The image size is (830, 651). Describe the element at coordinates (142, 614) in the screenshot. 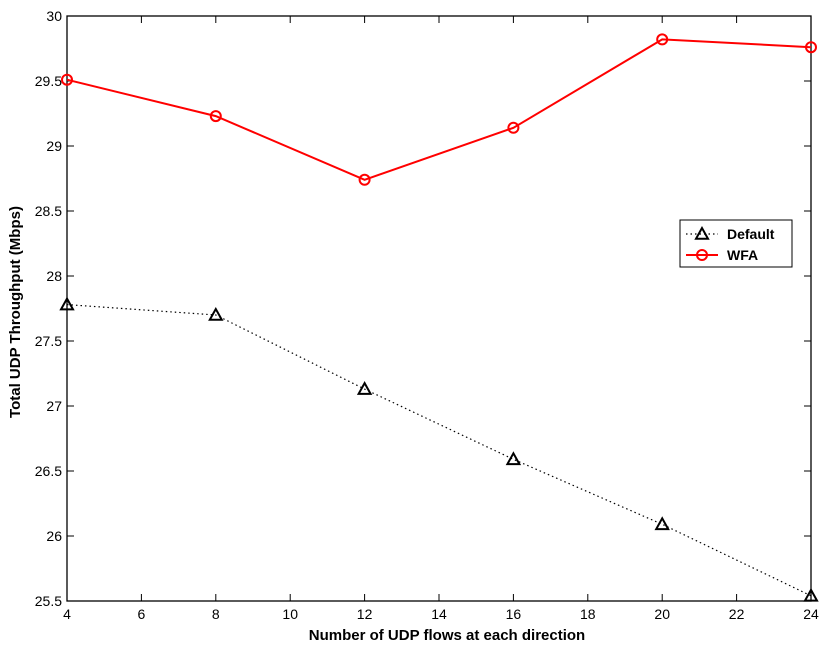

I see `x-tick-label: 6` at that location.